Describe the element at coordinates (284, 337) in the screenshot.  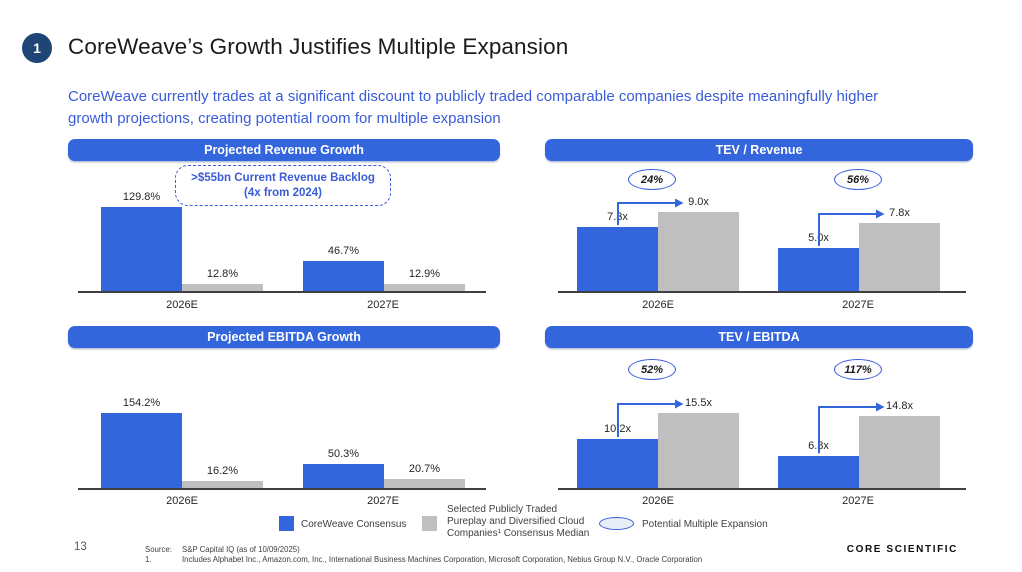
I see `chart-header-projected-ebitda-growth: Projected EBITDA Growth` at that location.